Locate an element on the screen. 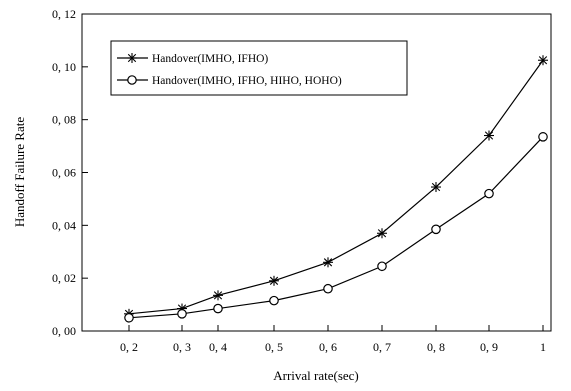 This screenshot has height=391, width=571. x-tick-label: 1 is located at coordinates (543, 347).